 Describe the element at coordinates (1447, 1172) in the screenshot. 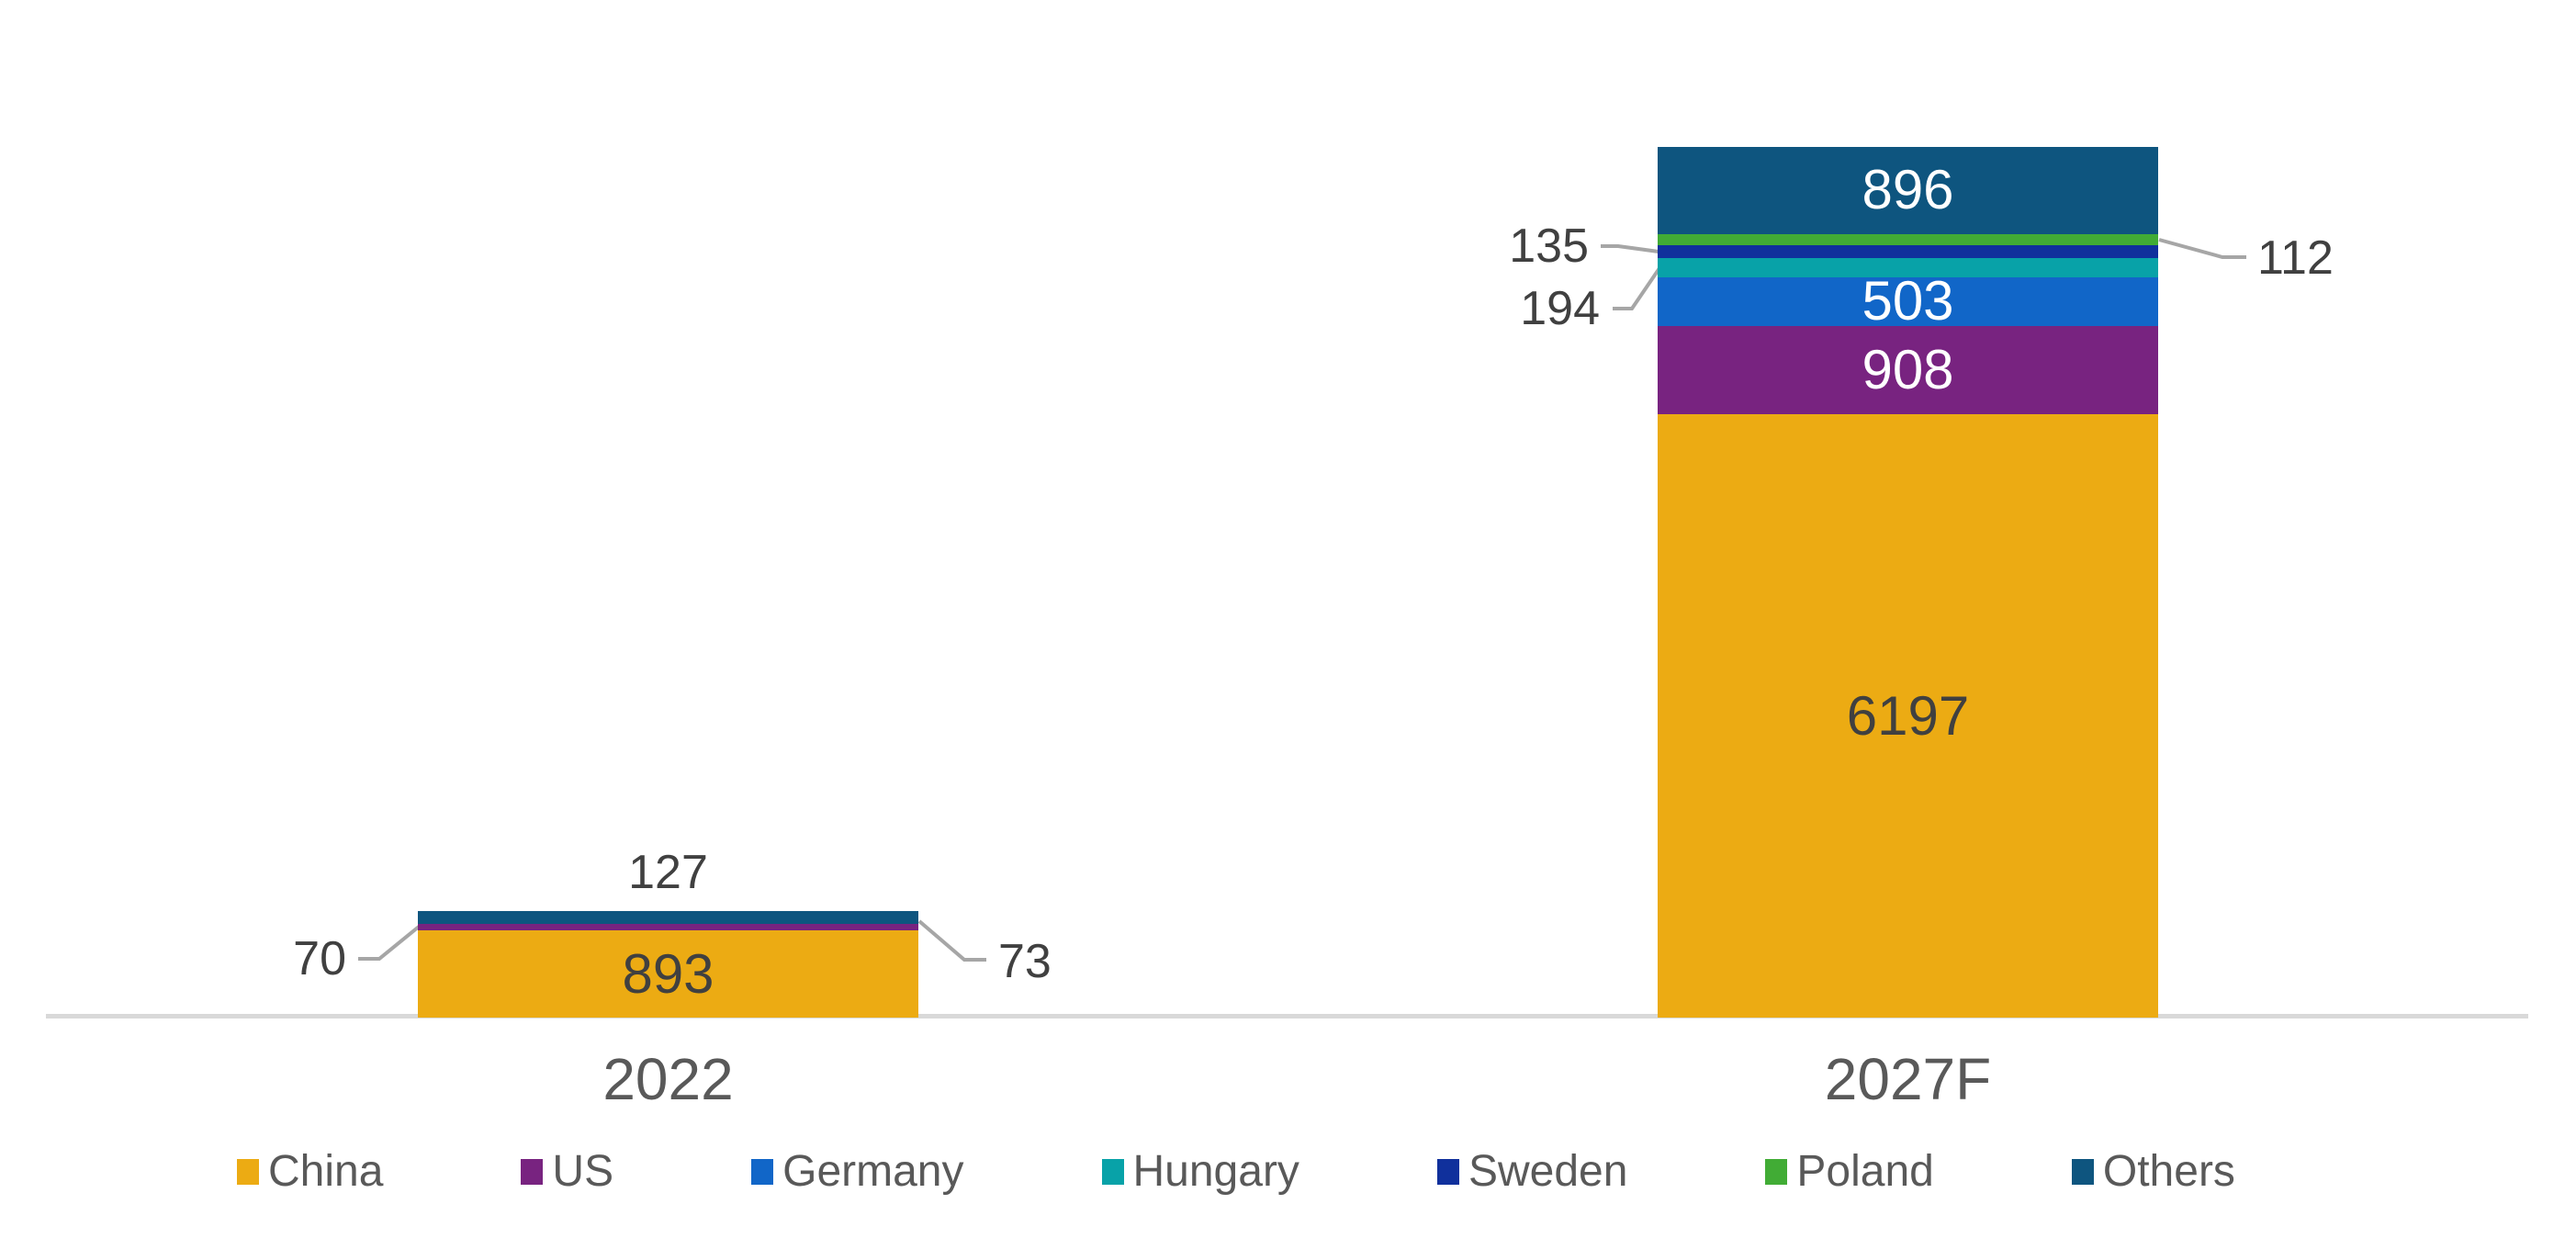

I see `legend-swatch-sweden` at that location.